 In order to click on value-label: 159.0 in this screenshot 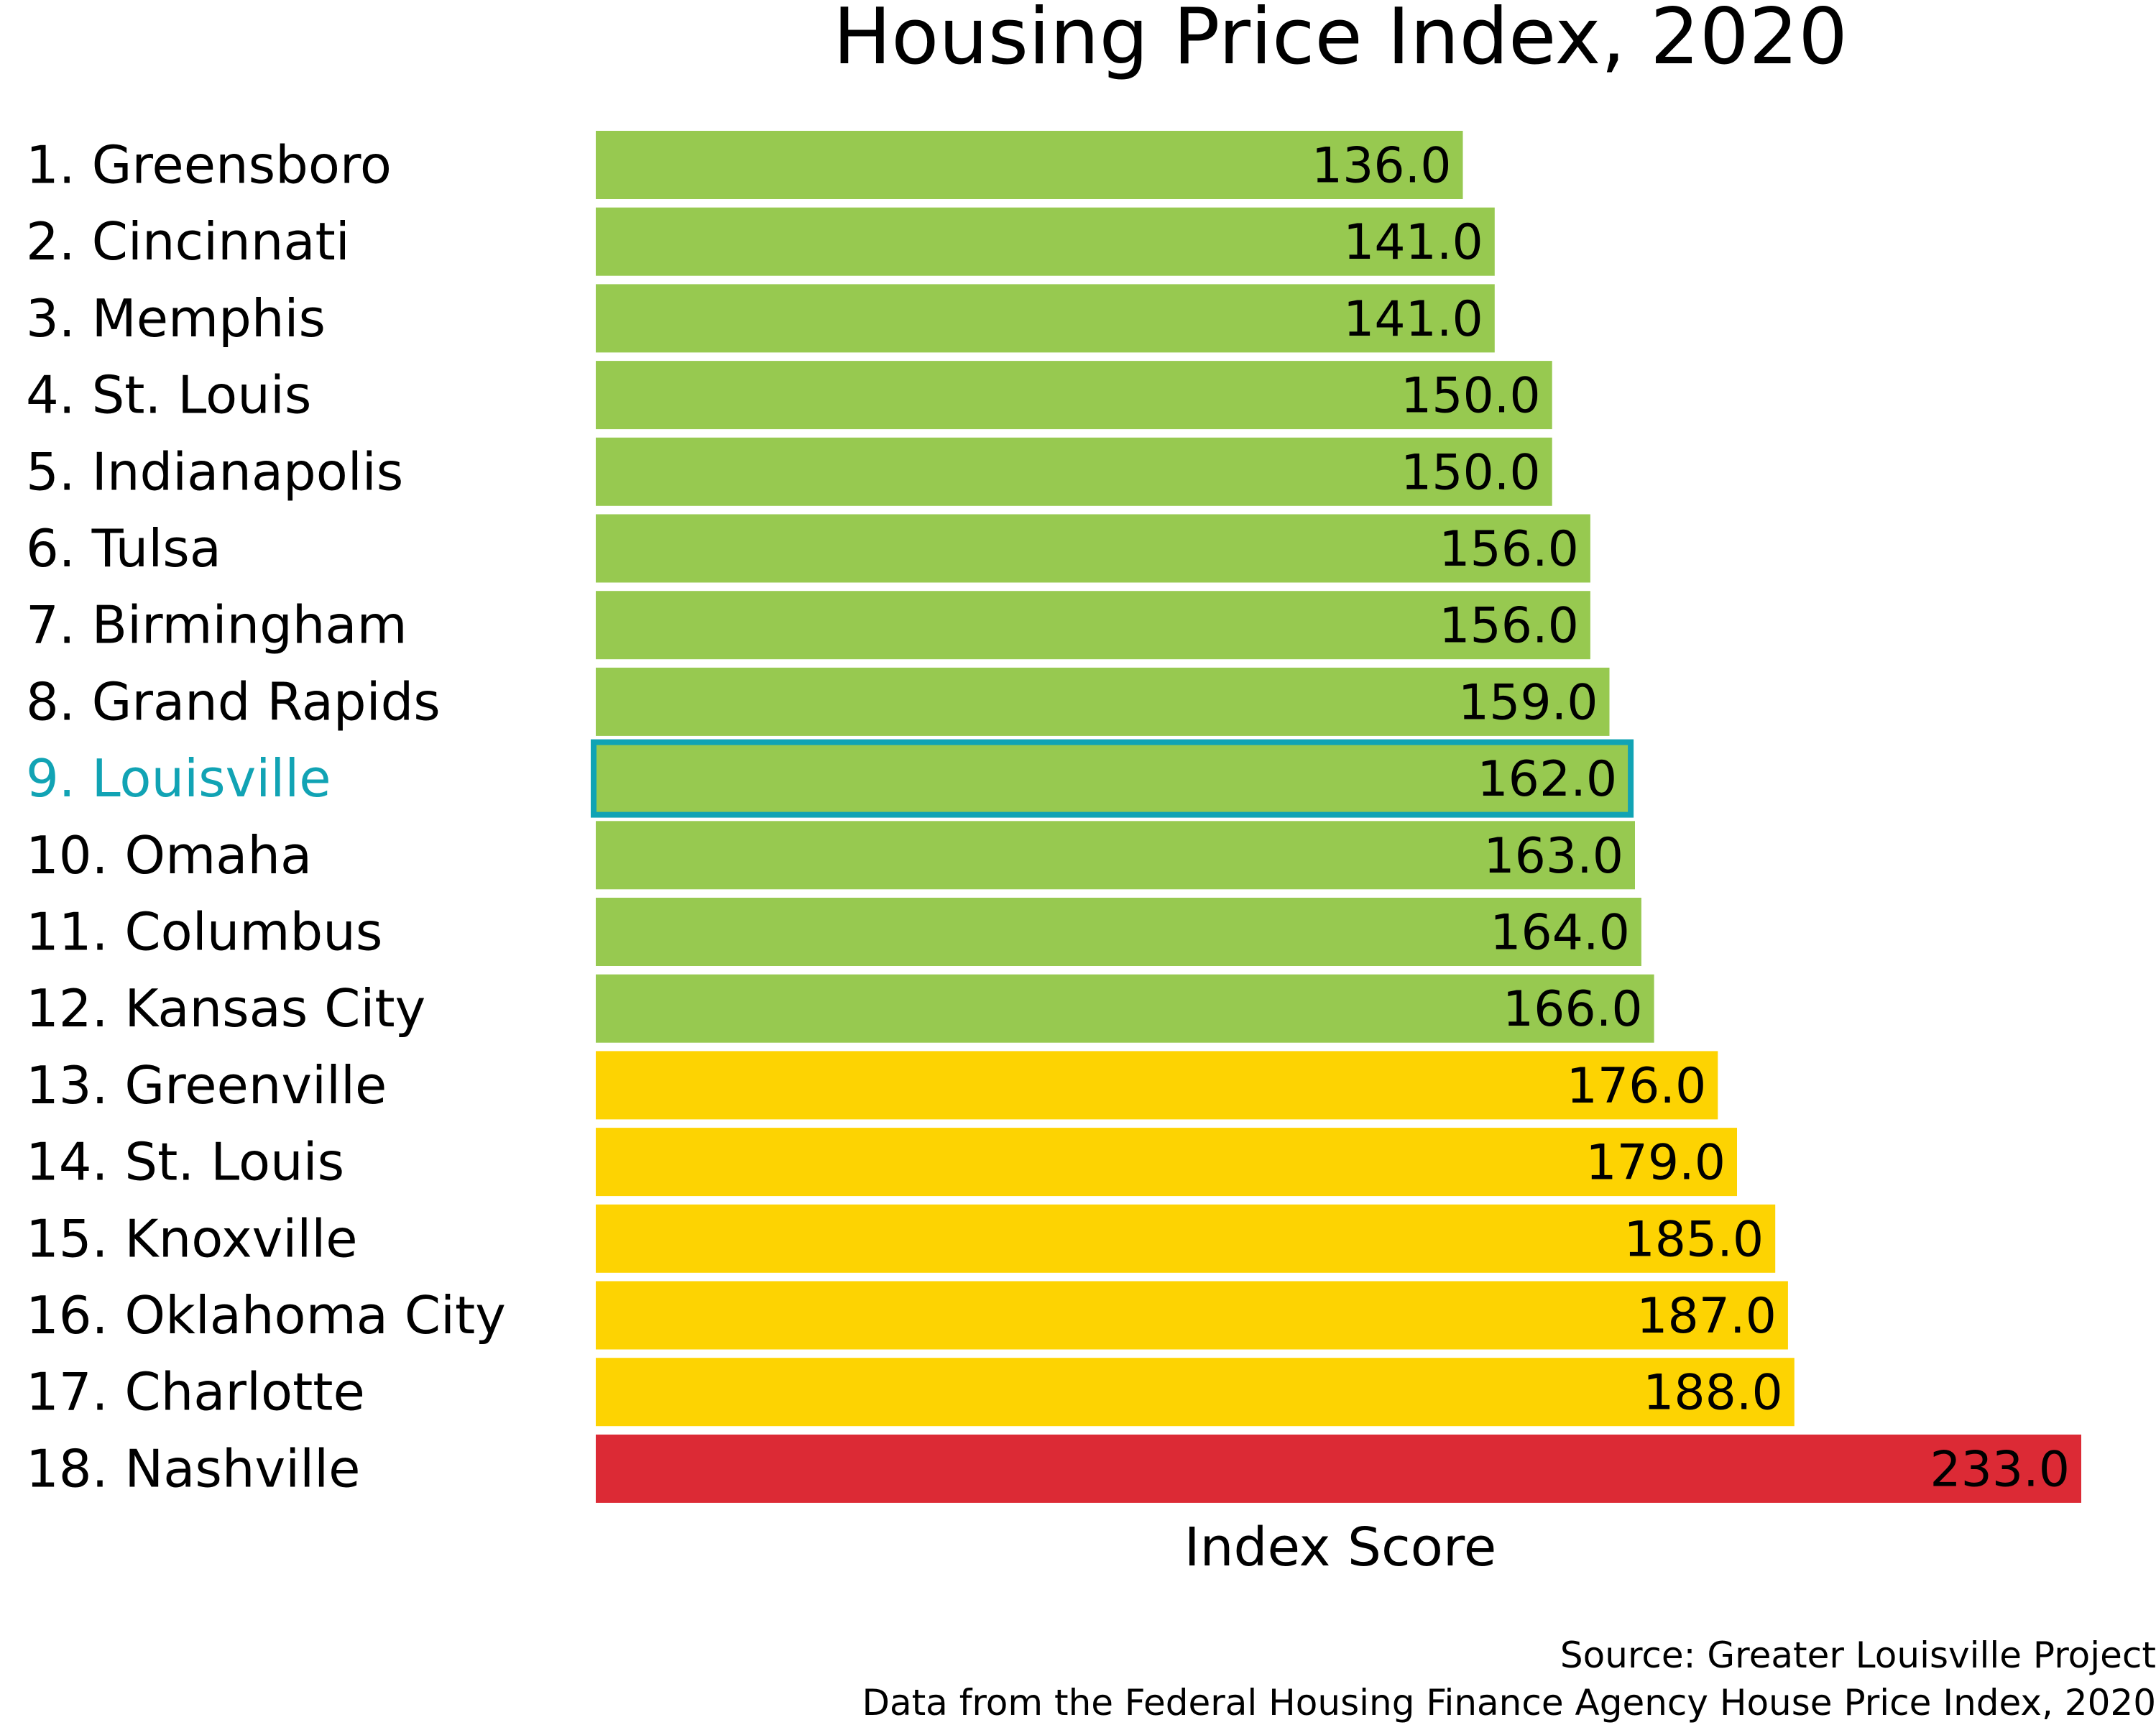, I will do `click(1528, 702)`.